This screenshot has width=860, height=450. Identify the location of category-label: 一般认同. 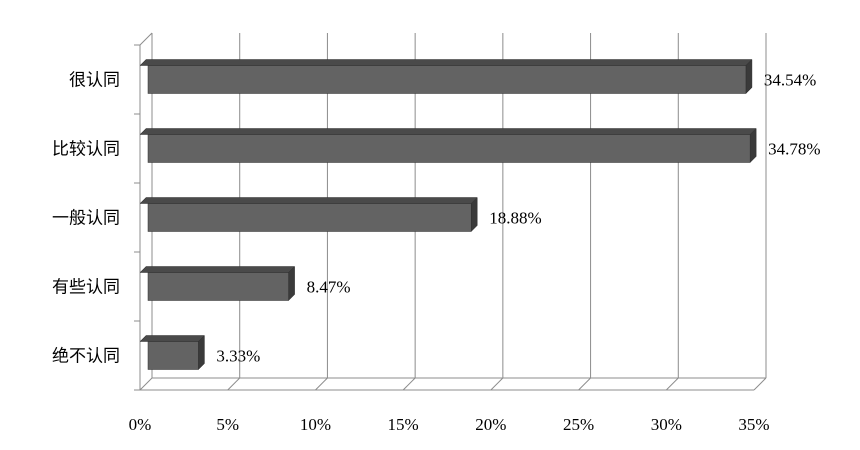
(86, 219).